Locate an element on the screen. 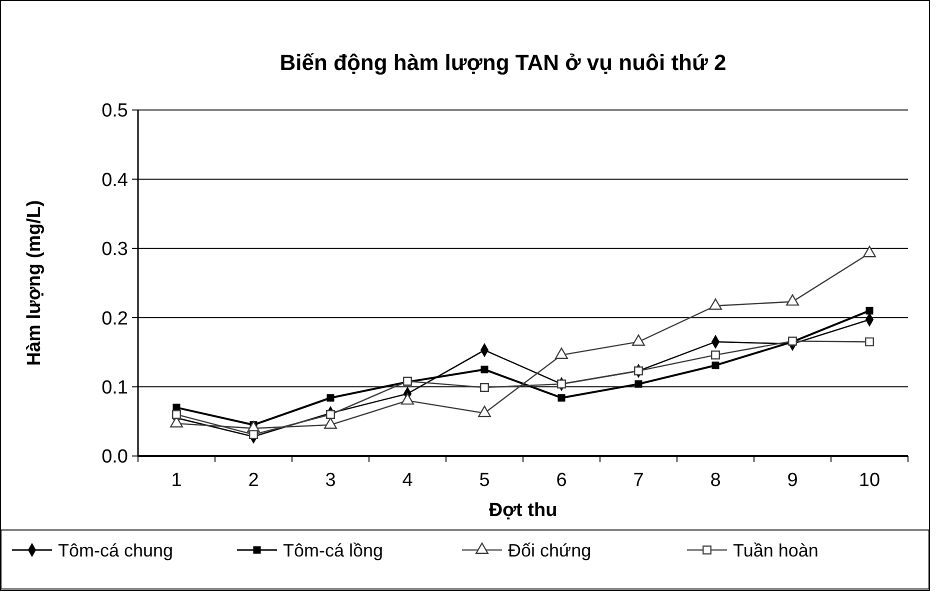 Image resolution: width=938 pixels, height=607 pixels. x-tick-label: 1 is located at coordinates (176, 480).